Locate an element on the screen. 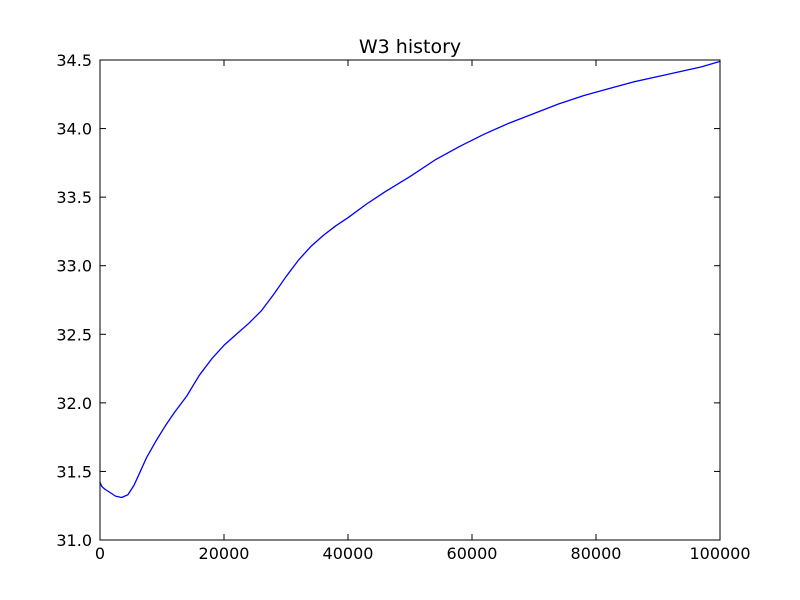 The width and height of the screenshot is (800, 600). x-tick-label: 40000 is located at coordinates (348, 553).